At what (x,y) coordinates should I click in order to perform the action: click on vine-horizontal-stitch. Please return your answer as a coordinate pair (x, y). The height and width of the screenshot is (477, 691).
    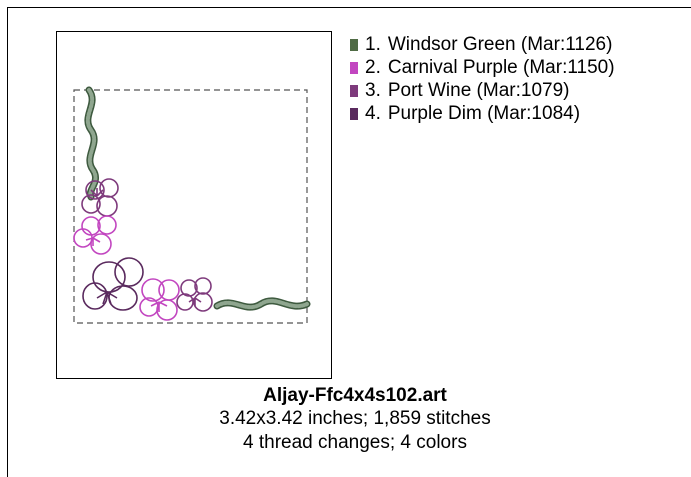
    Looking at the image, I should click on (262, 304).